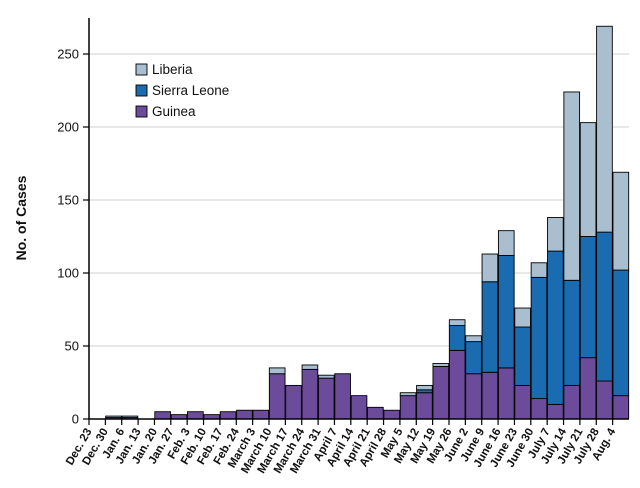 The image size is (640, 488). I want to click on legend-label: Sierra Leone, so click(190, 90).